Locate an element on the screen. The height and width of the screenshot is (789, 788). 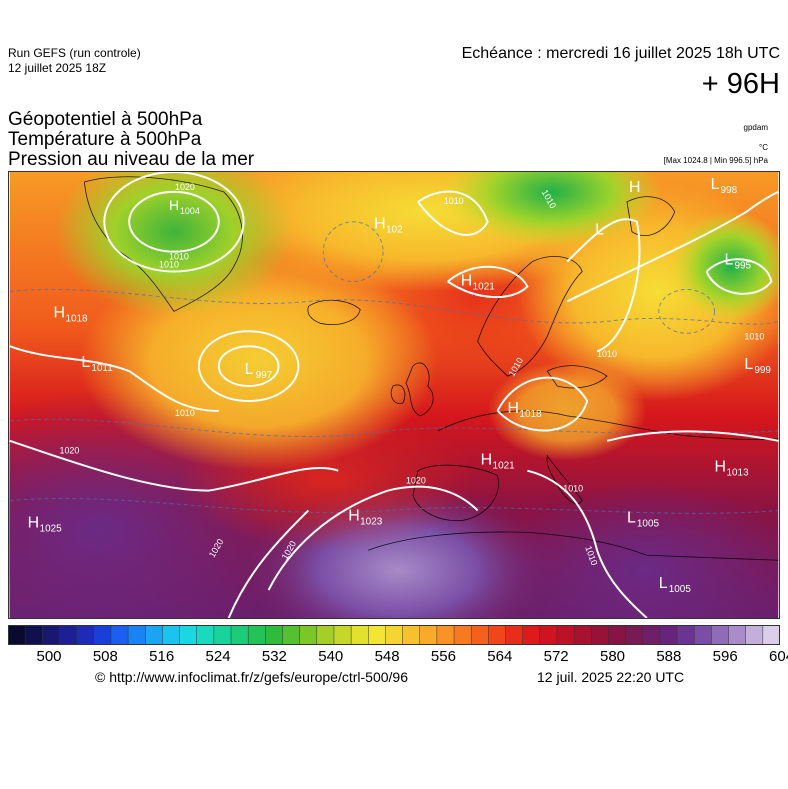
colorbar-tick-label: 540 is located at coordinates (331, 656).